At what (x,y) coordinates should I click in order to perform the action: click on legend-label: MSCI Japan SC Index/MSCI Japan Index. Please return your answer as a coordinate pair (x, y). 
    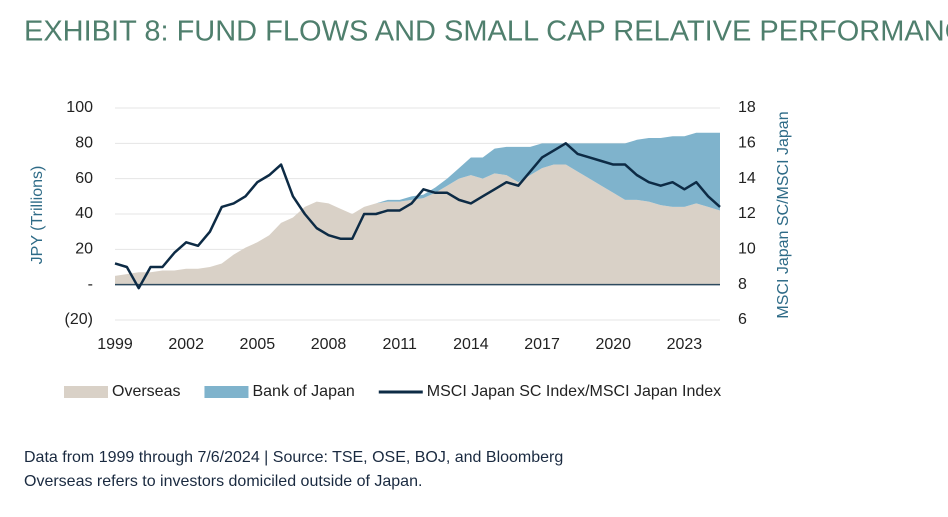
    Looking at the image, I should click on (574, 391).